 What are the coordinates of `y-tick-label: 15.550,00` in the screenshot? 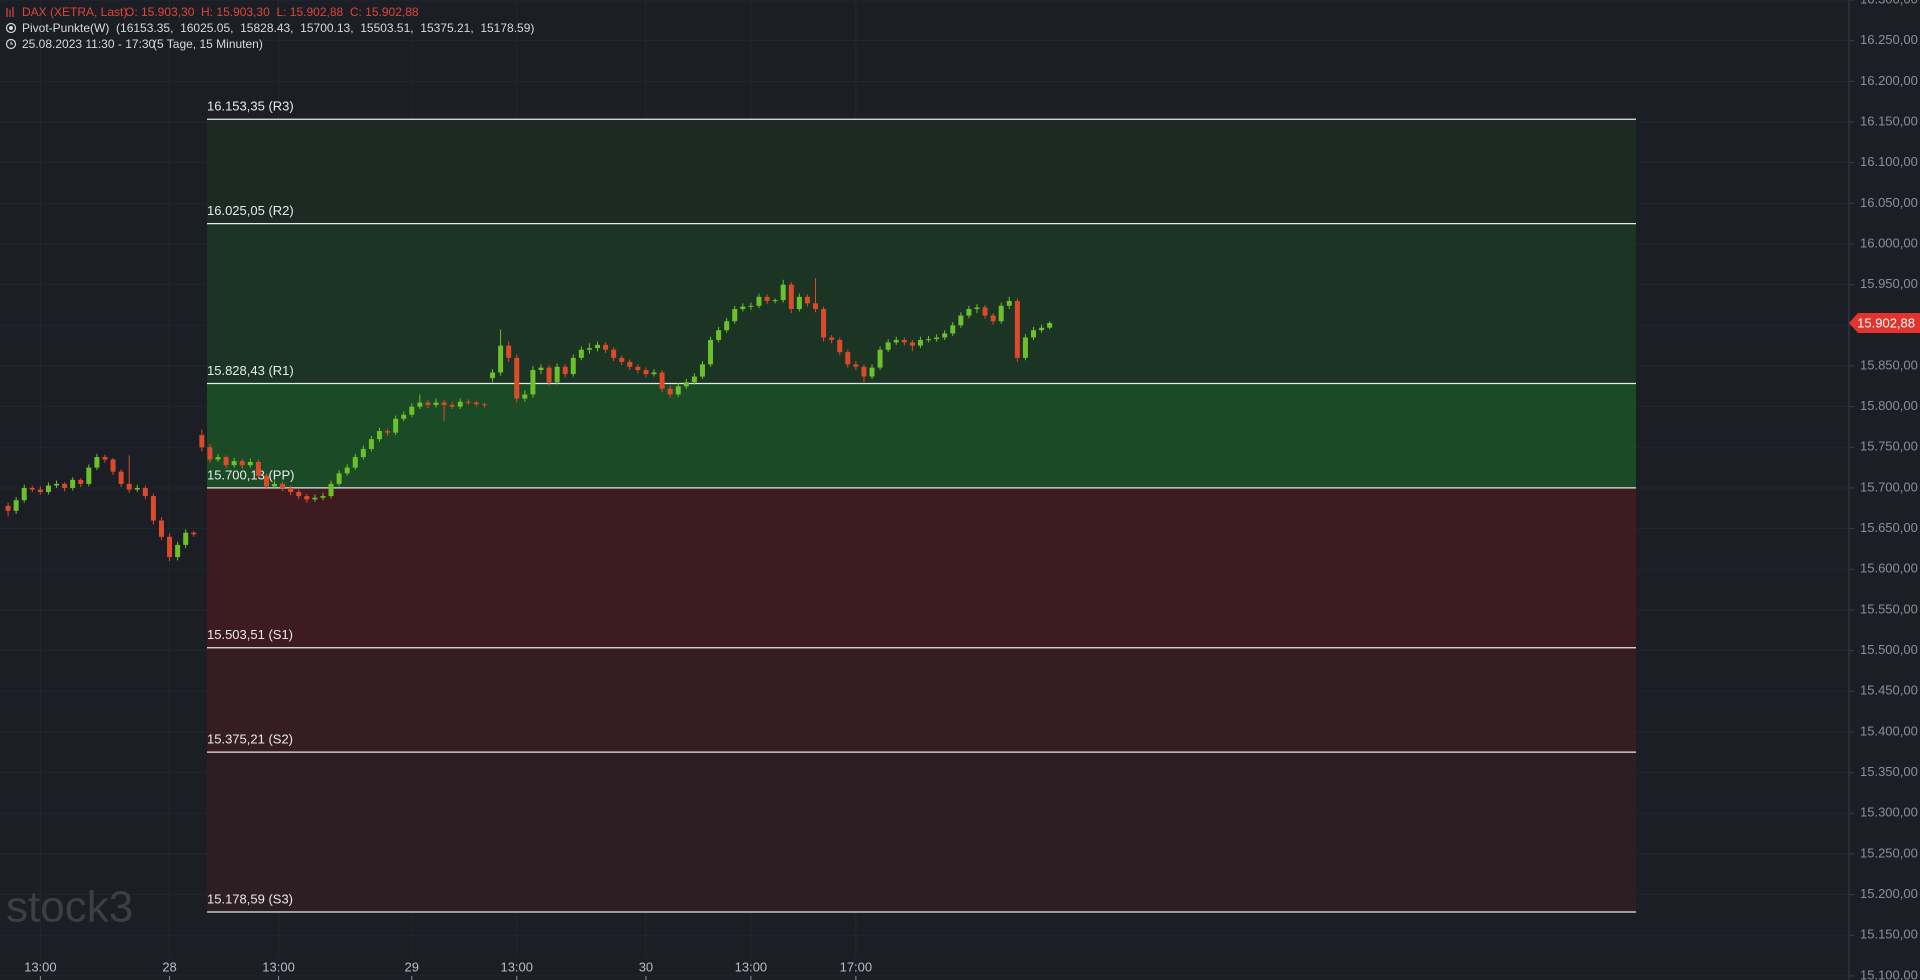 It's located at (1889, 608).